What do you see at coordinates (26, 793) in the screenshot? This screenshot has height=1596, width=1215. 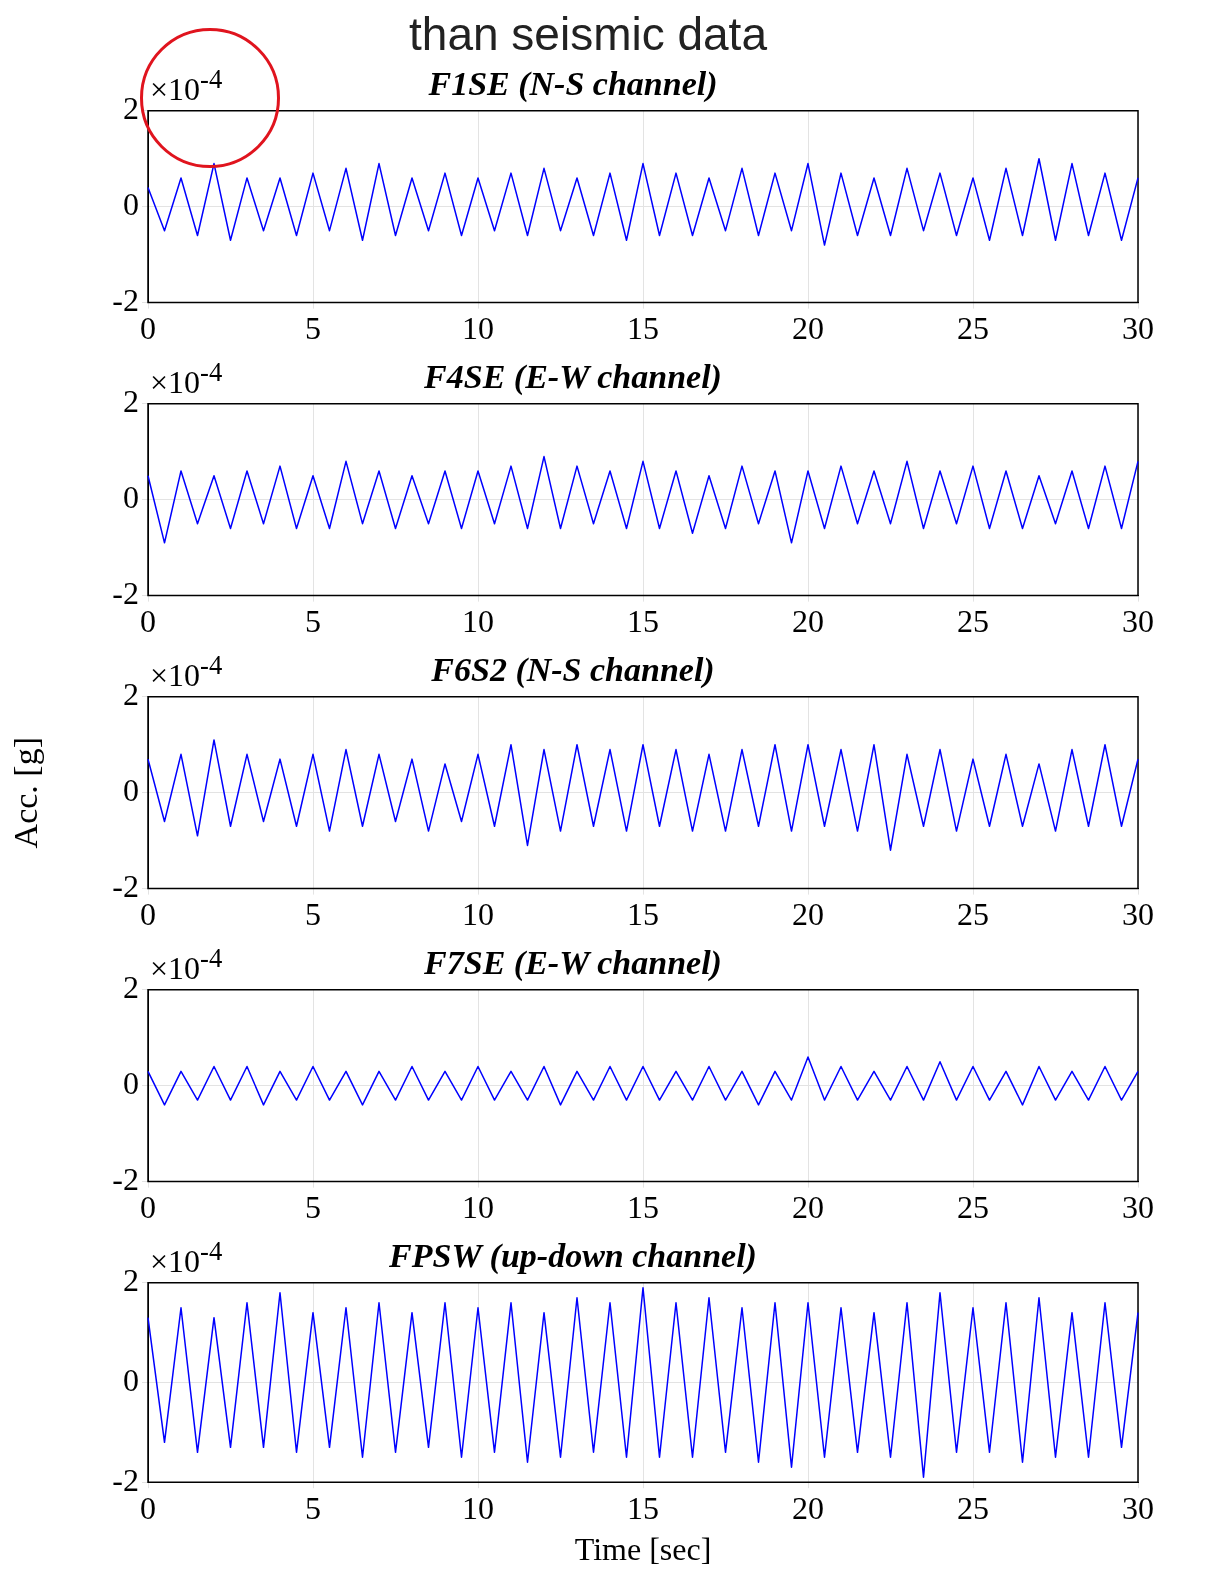 I see `y-axis-title: Acc. [g]` at bounding box center [26, 793].